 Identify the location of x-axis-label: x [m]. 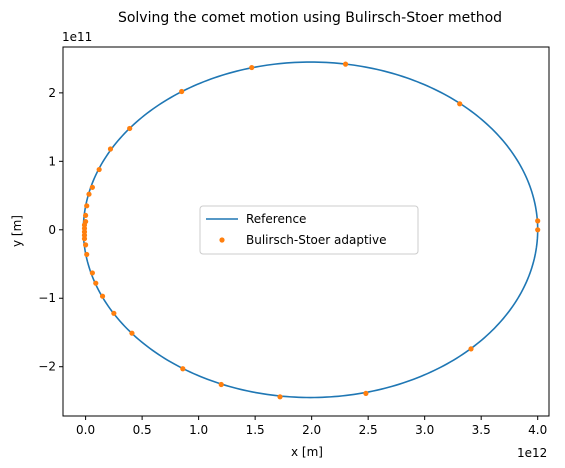
(307, 452).